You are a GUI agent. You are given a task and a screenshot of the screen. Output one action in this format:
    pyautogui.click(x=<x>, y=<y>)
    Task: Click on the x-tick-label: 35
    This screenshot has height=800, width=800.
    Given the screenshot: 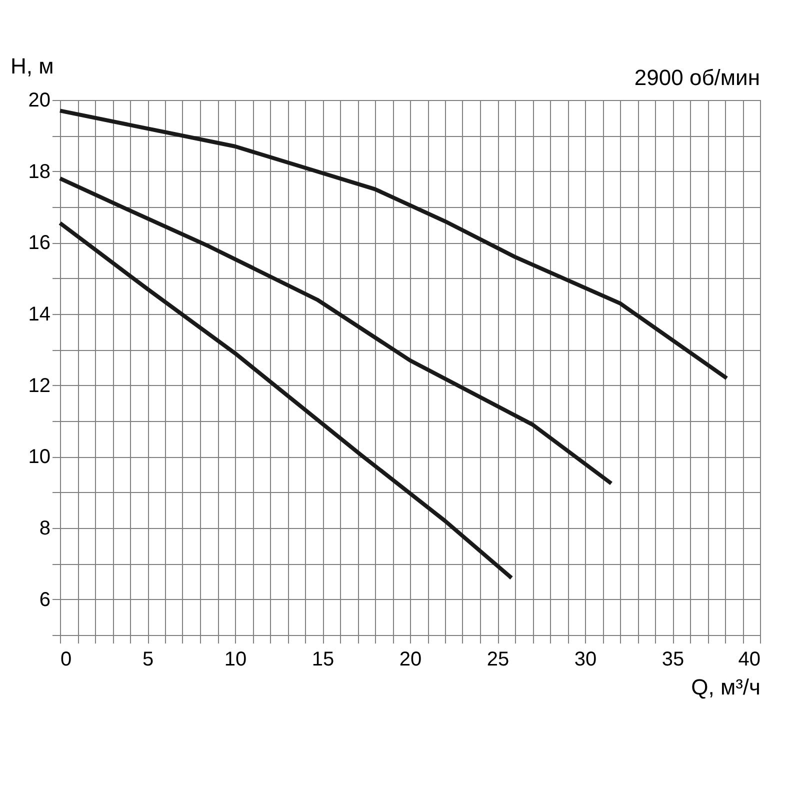 What is the action you would take?
    pyautogui.click(x=673, y=659)
    